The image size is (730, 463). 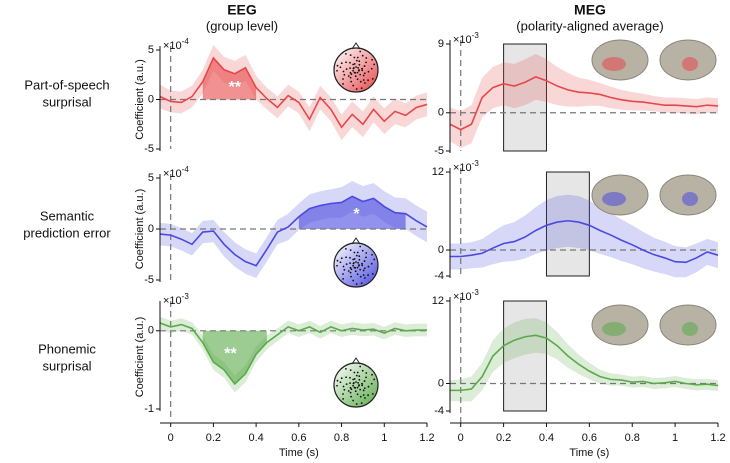 I want to click on time-window, so click(x=525, y=97).